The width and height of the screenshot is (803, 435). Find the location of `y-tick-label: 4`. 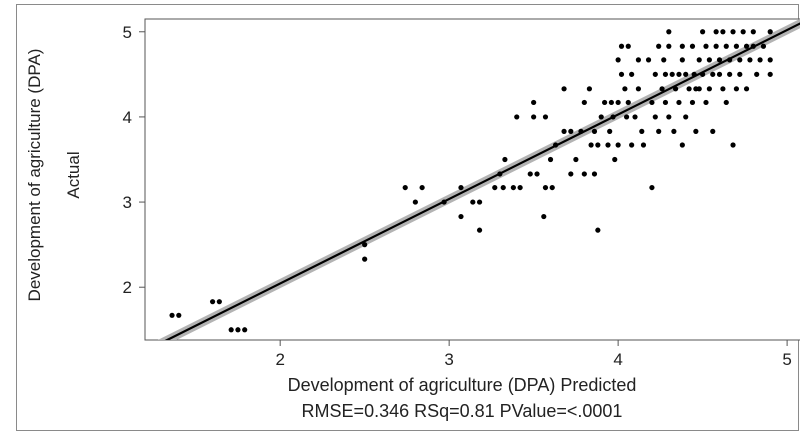

y-tick-label: 4 is located at coordinates (127, 117).